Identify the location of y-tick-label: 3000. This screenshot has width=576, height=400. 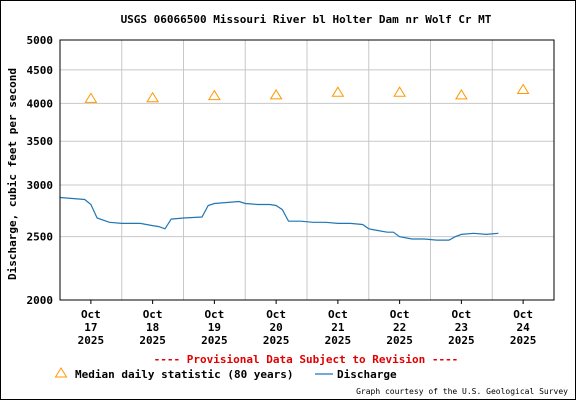
(40, 185).